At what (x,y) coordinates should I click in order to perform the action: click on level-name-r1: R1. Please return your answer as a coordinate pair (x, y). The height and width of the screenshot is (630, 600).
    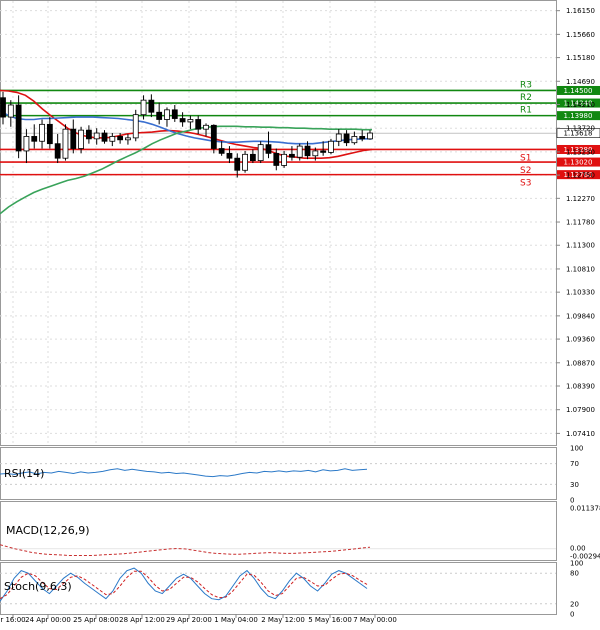
    Looking at the image, I should click on (526, 111).